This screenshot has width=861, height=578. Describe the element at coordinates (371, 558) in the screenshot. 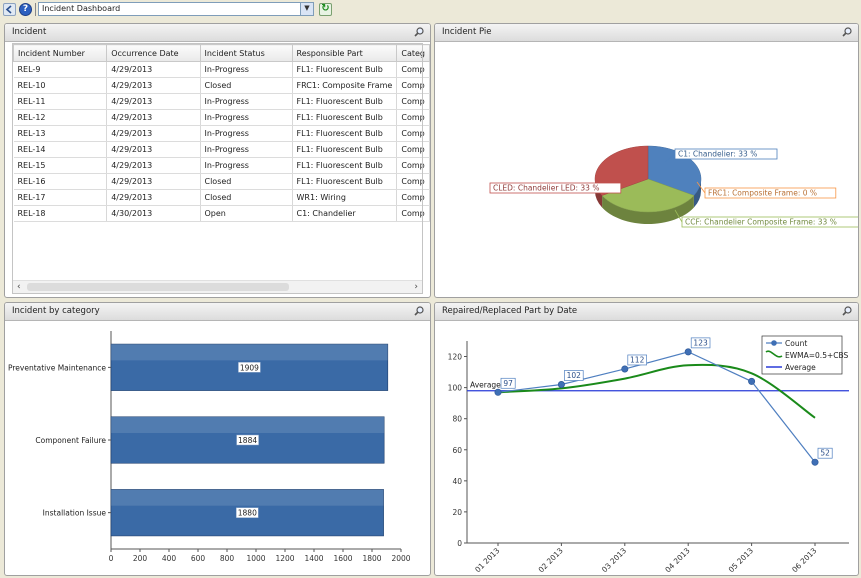

I see `x-tick-label: 1800` at that location.